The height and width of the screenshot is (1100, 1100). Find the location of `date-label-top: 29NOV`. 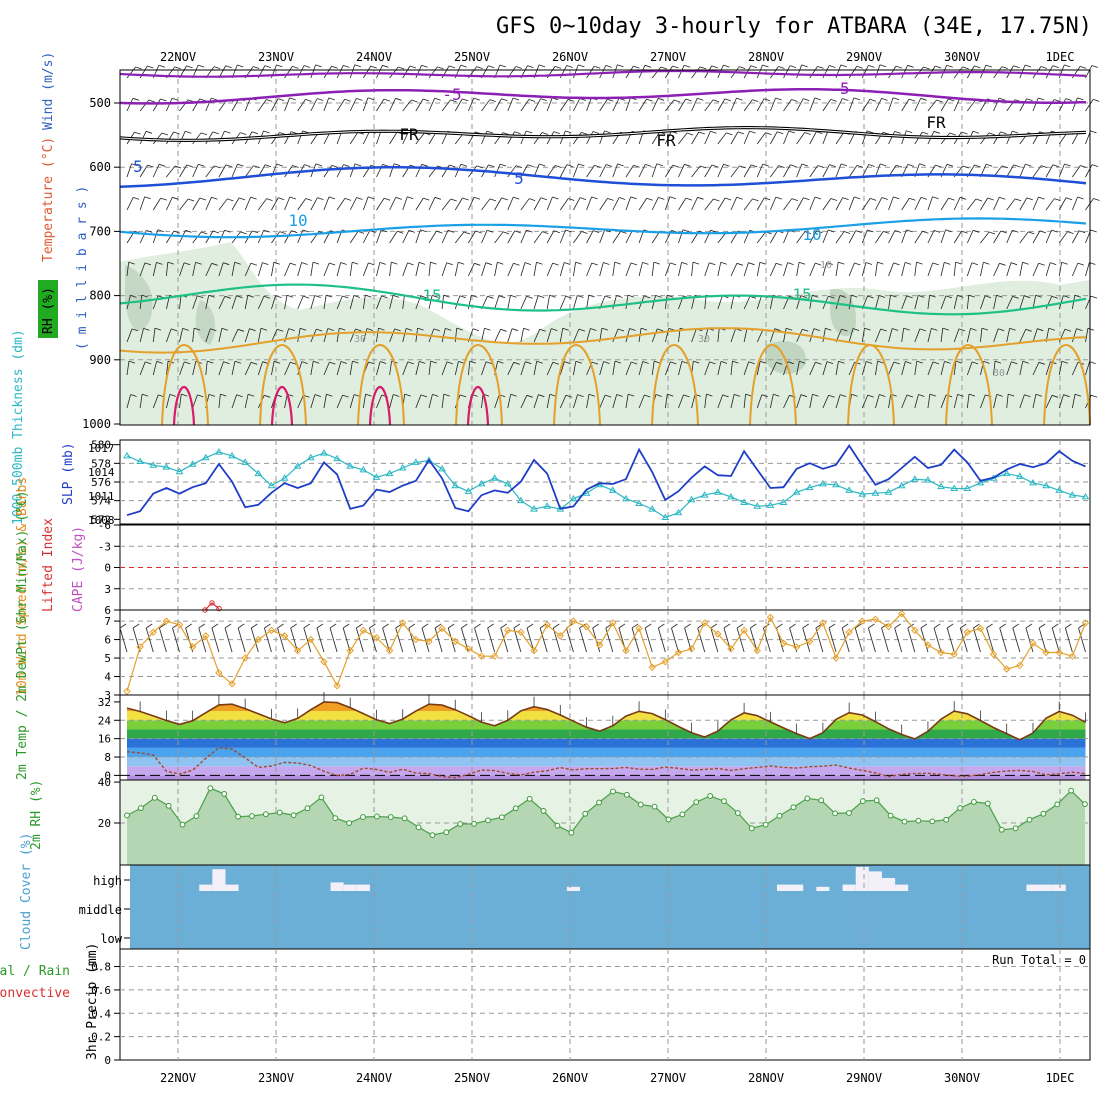

date-label-top: 29NOV is located at coordinates (864, 57).